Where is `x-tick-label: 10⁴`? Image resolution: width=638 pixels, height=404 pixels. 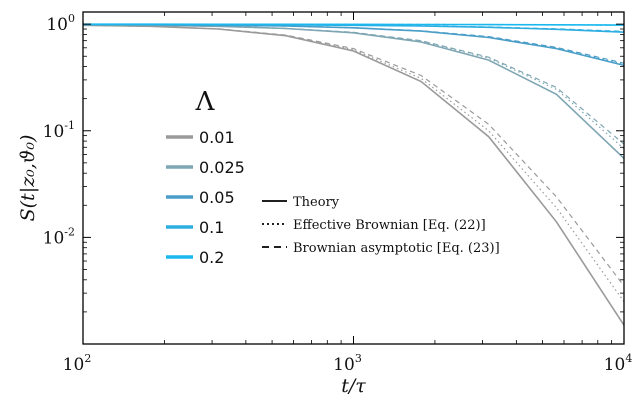
x-tick-label: 10⁴ is located at coordinates (618, 363).